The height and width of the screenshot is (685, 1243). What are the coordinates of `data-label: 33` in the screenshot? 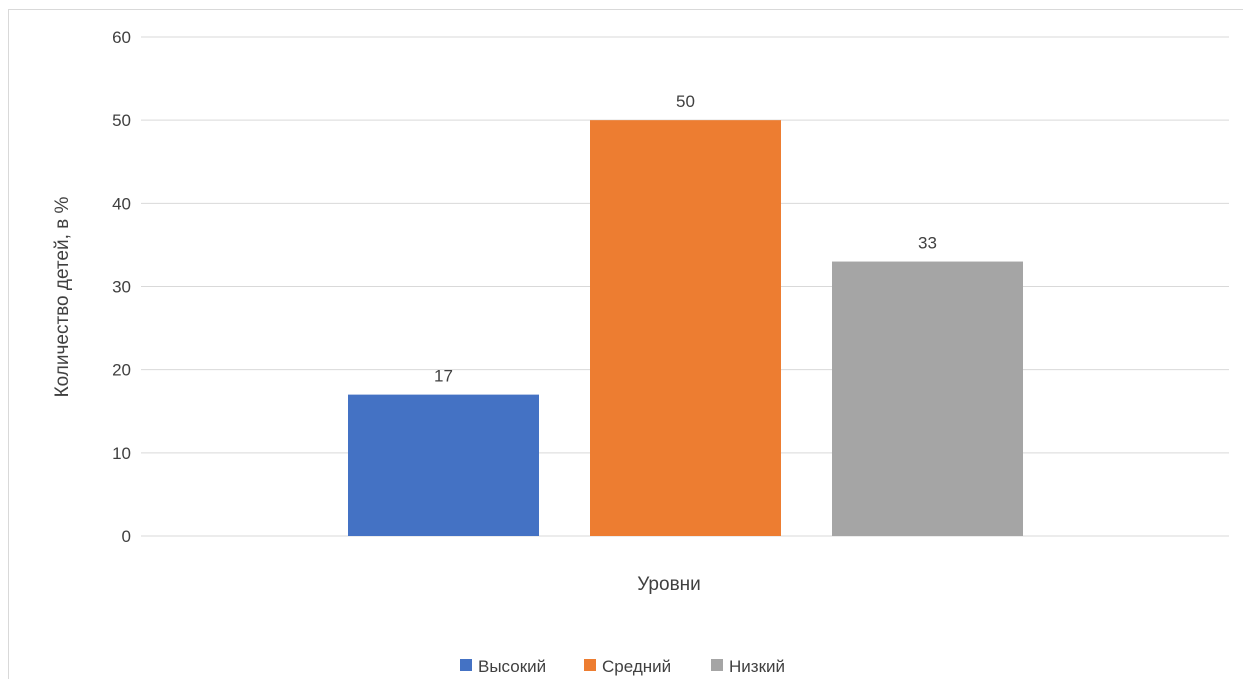 It's located at (927, 243).